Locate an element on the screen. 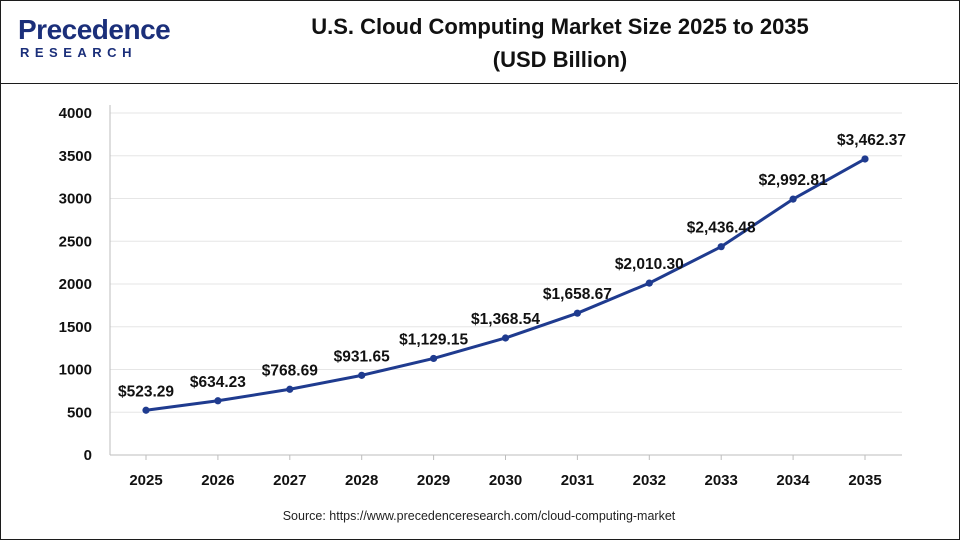 Image resolution: width=960 pixels, height=540 pixels. data-label: $2,436.48 is located at coordinates (721, 228).